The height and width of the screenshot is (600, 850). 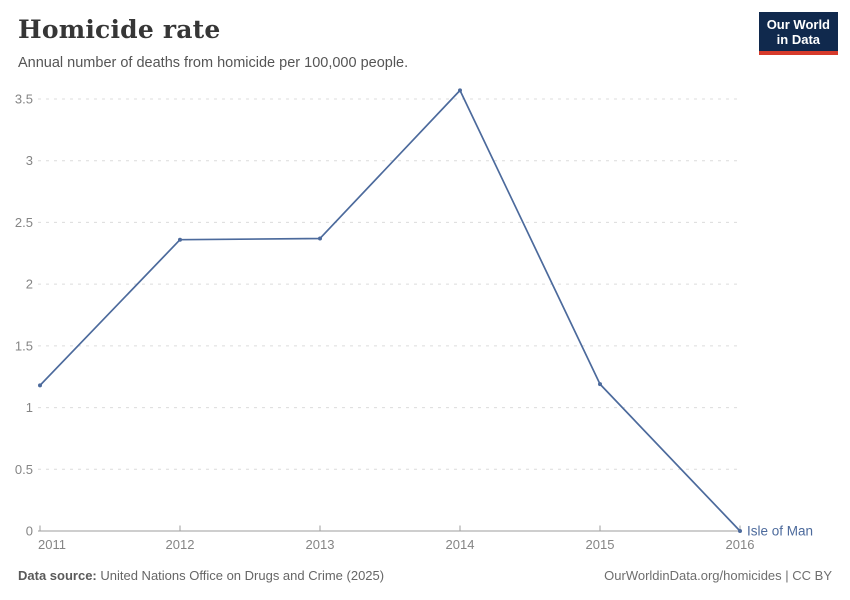 I want to click on series-label: Isle of Man, so click(x=780, y=531).